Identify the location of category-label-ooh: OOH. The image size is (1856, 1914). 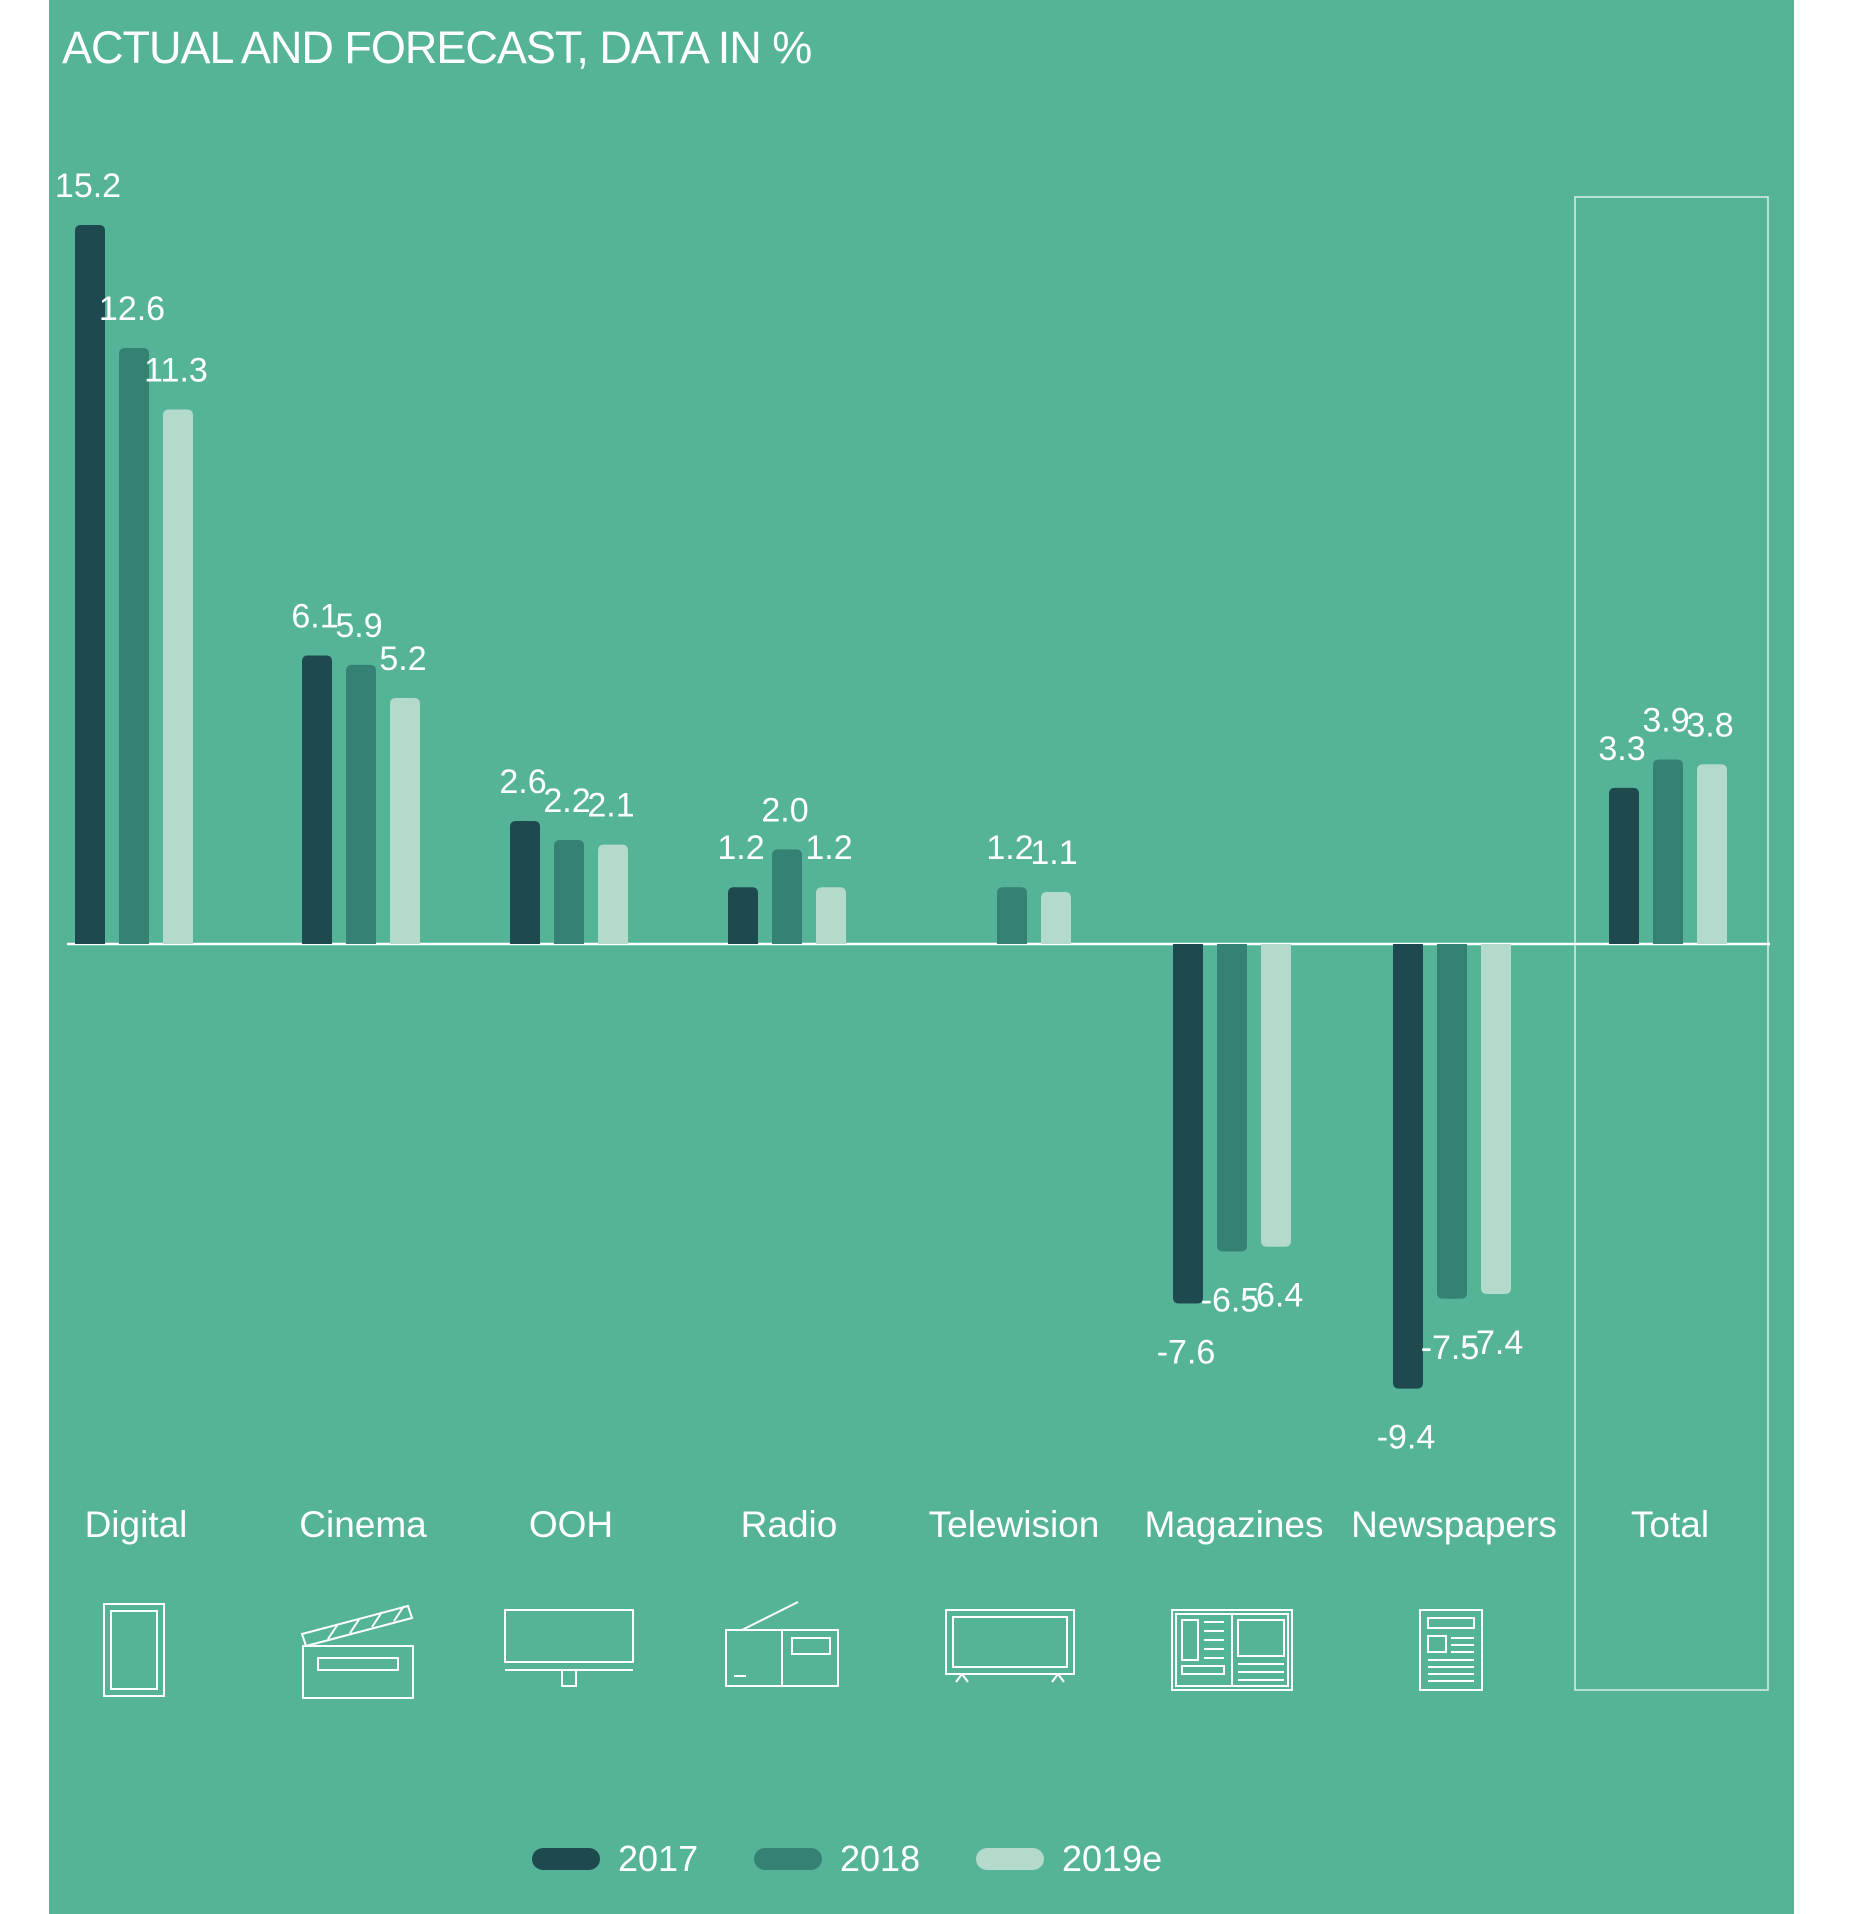
(571, 1524).